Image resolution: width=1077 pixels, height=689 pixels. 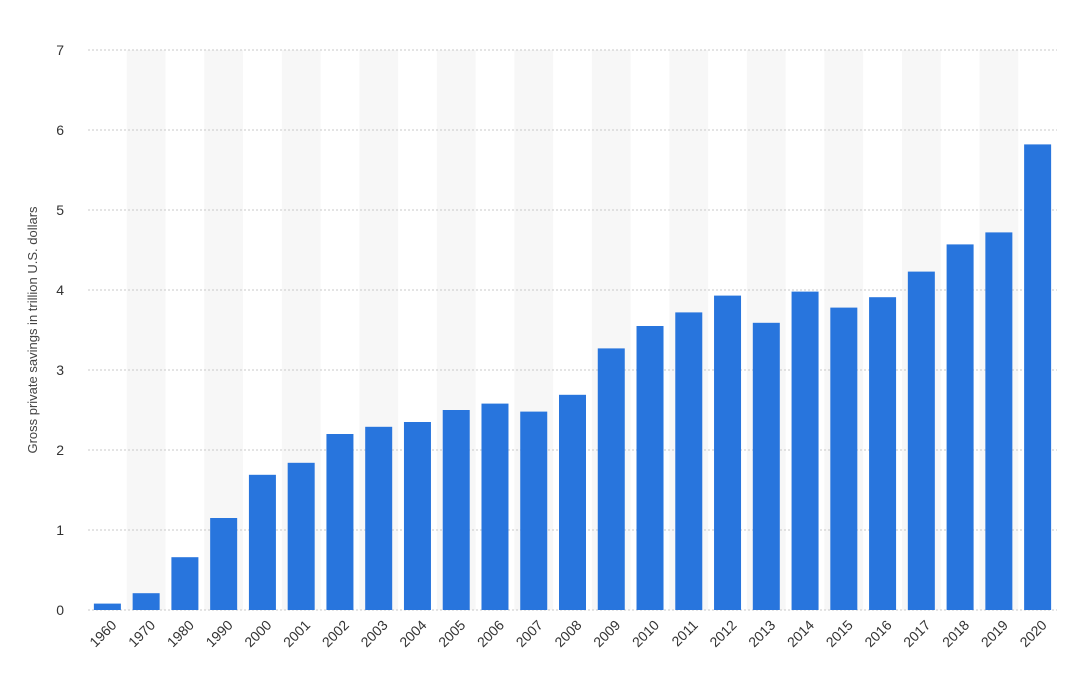 I want to click on x-tick-label: 2010, so click(x=645, y=633).